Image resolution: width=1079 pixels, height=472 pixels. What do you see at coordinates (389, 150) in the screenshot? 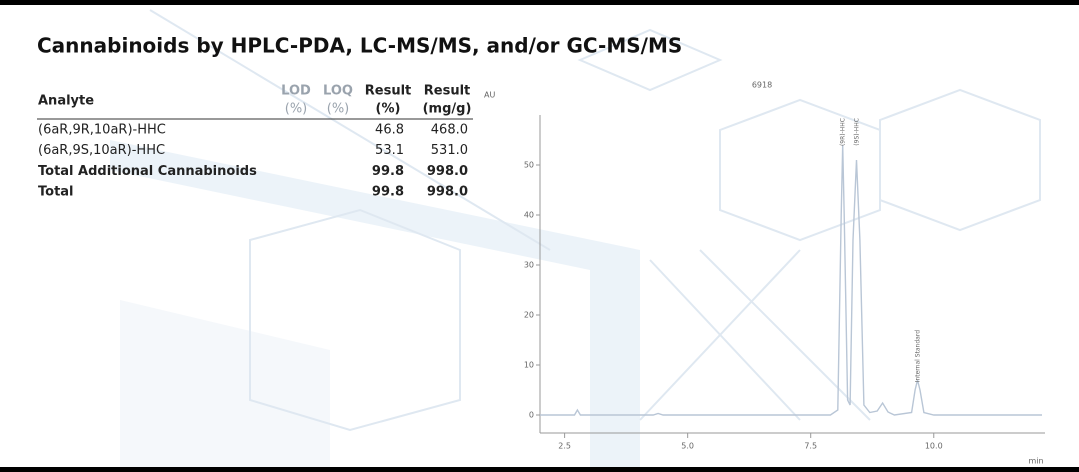
I see `result-percent: 53.1` at bounding box center [389, 150].